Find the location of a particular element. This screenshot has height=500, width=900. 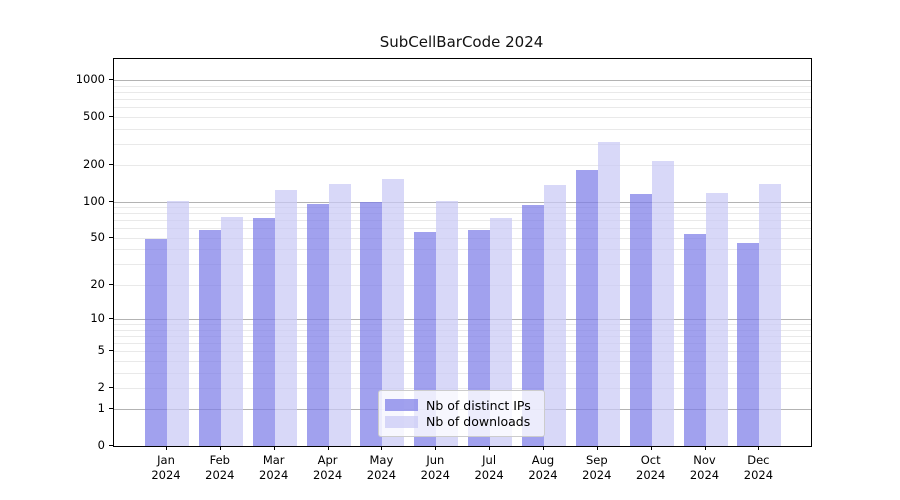

x-tick-label-jun: Jun 2024 is located at coordinates (435, 467).